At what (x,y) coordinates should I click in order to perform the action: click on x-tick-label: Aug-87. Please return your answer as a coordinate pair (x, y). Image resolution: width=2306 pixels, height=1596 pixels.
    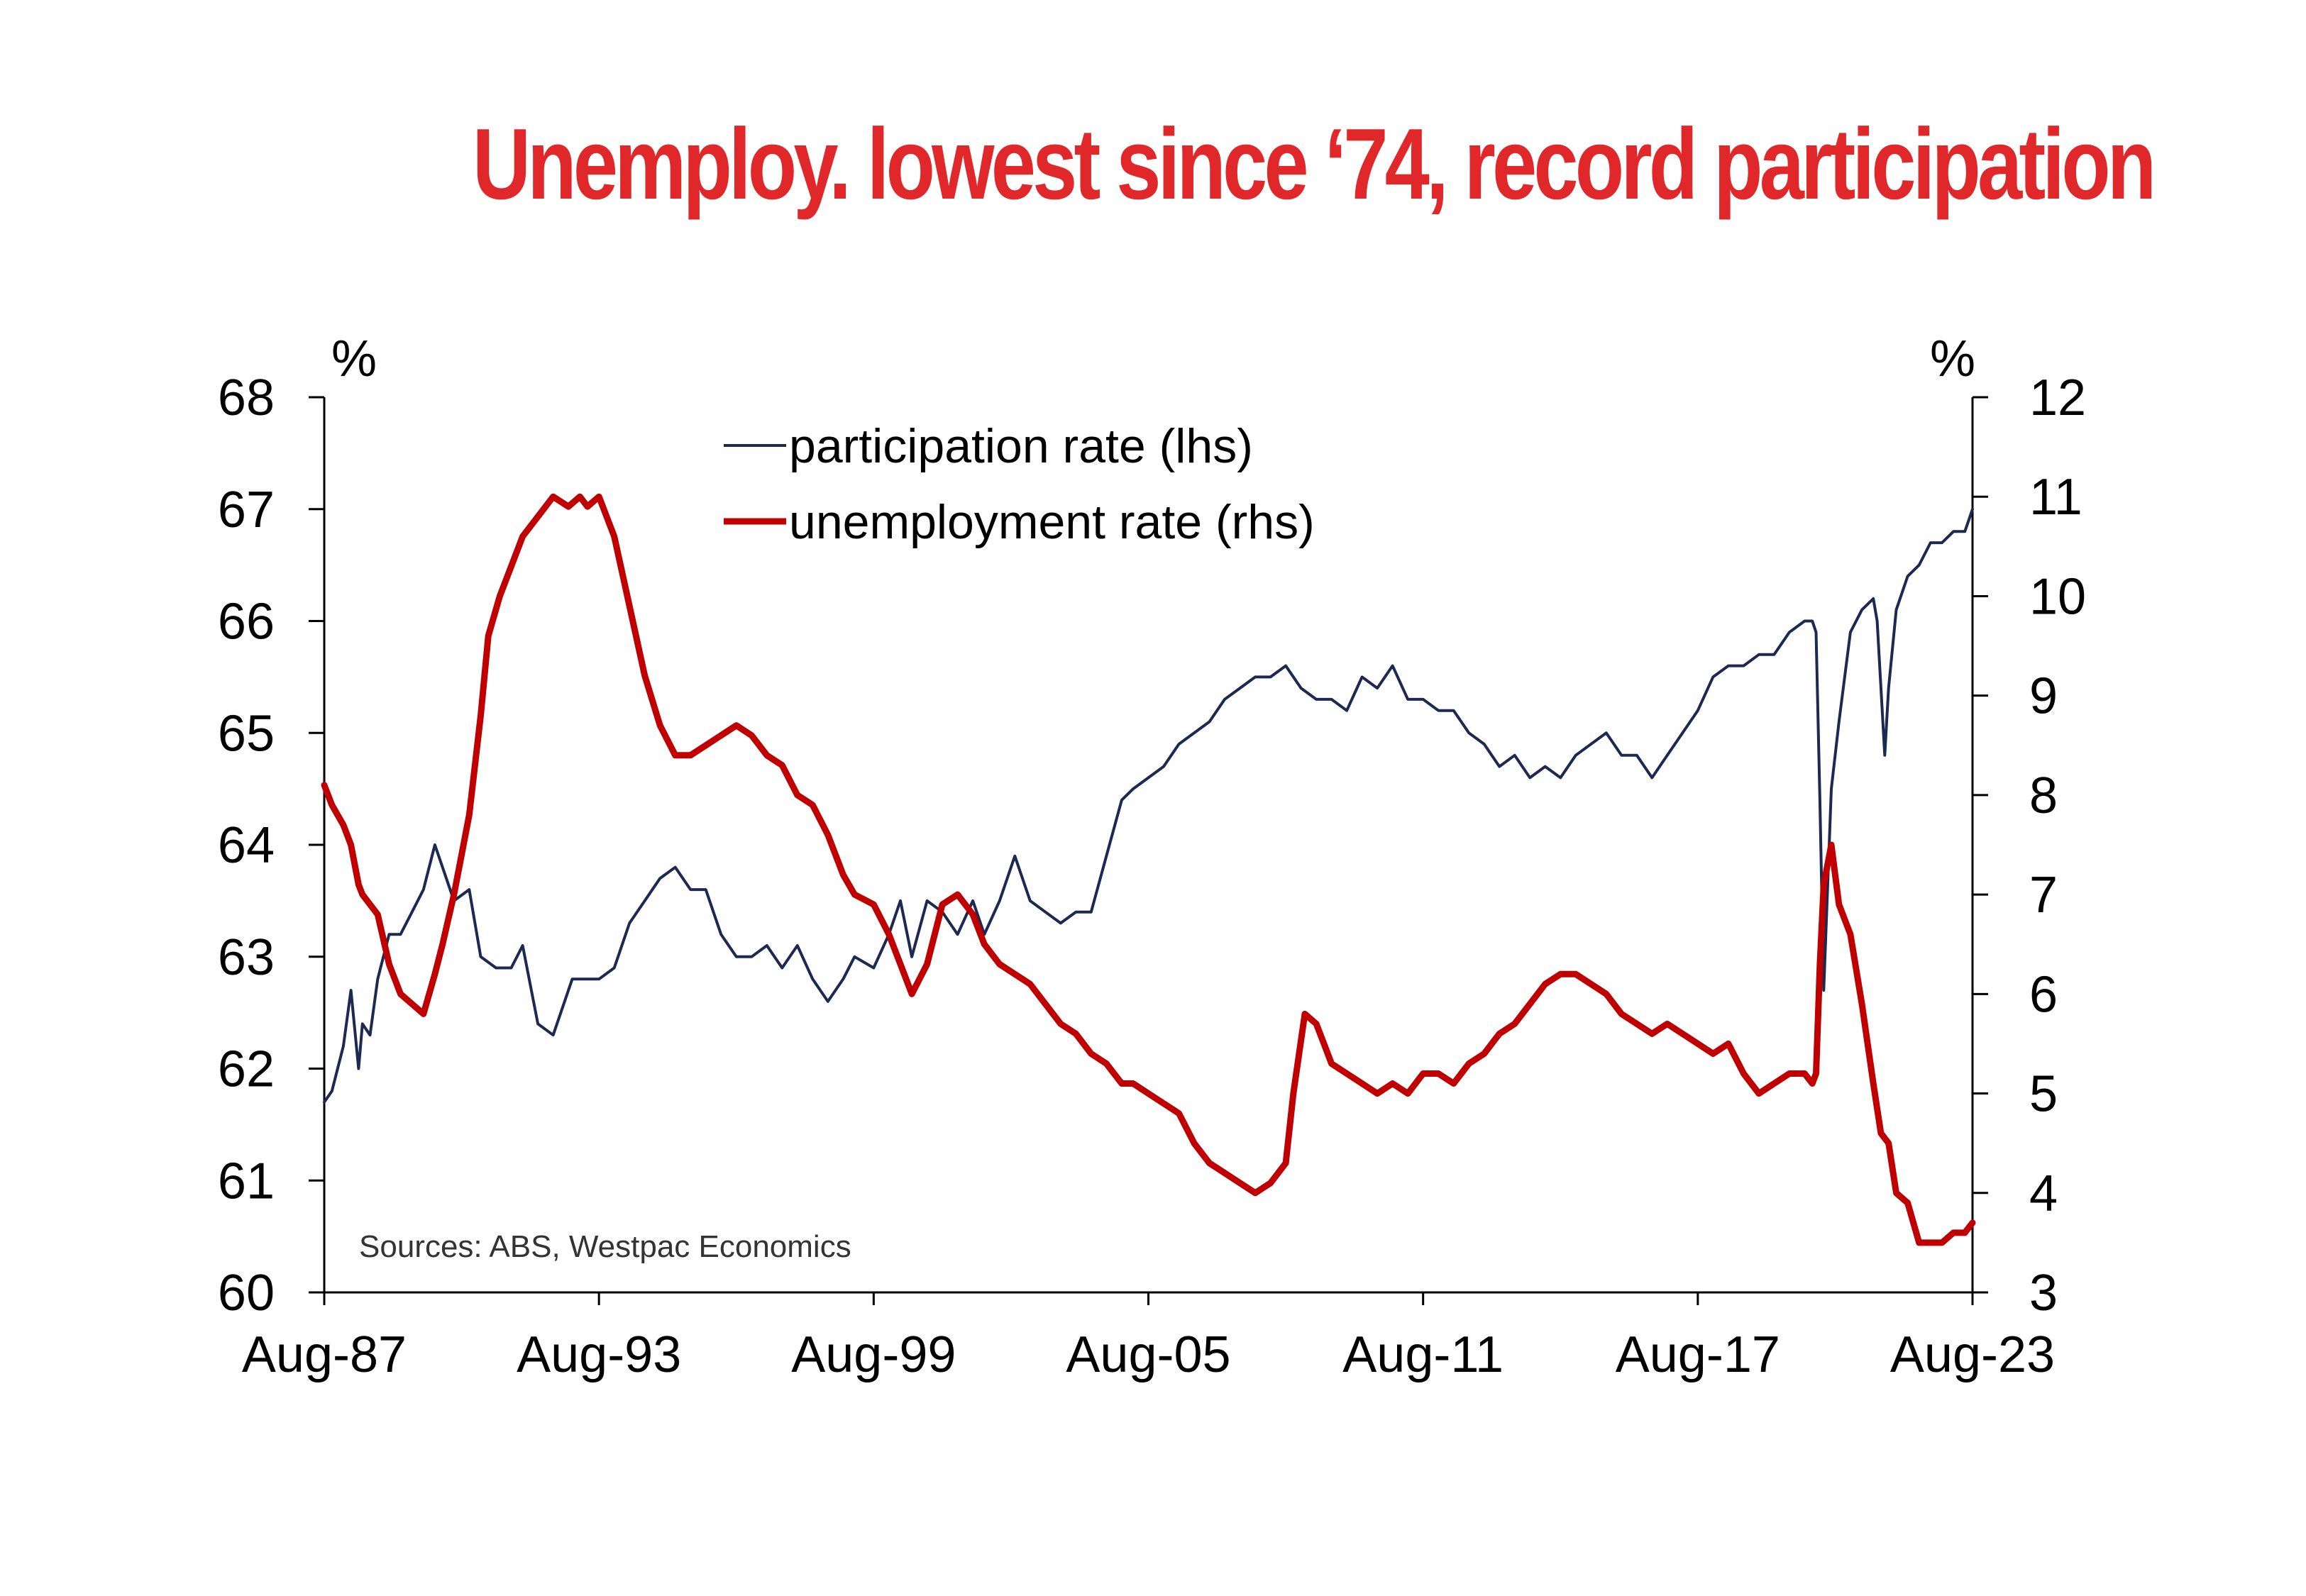
    Looking at the image, I should click on (324, 1355).